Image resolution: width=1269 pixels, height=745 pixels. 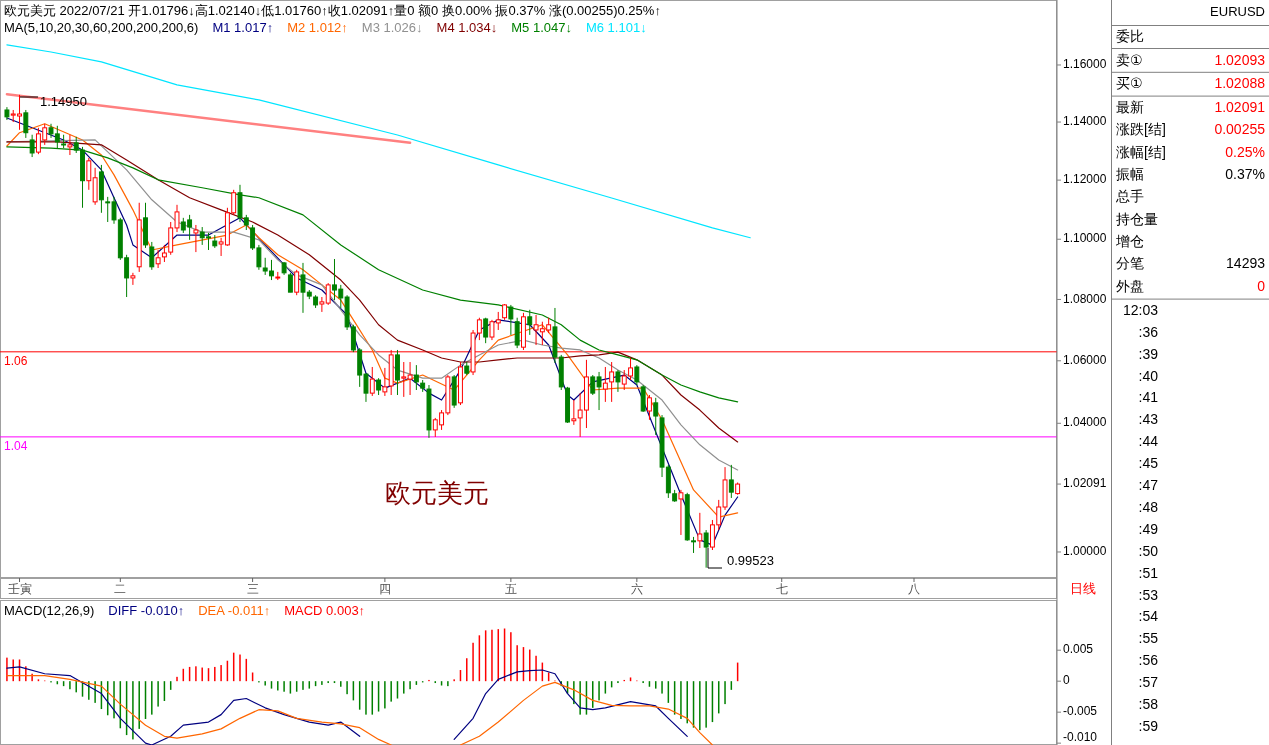 I want to click on legend-title: MA(5,10,20,30,60,200,200,200,6), so click(x=101, y=28).